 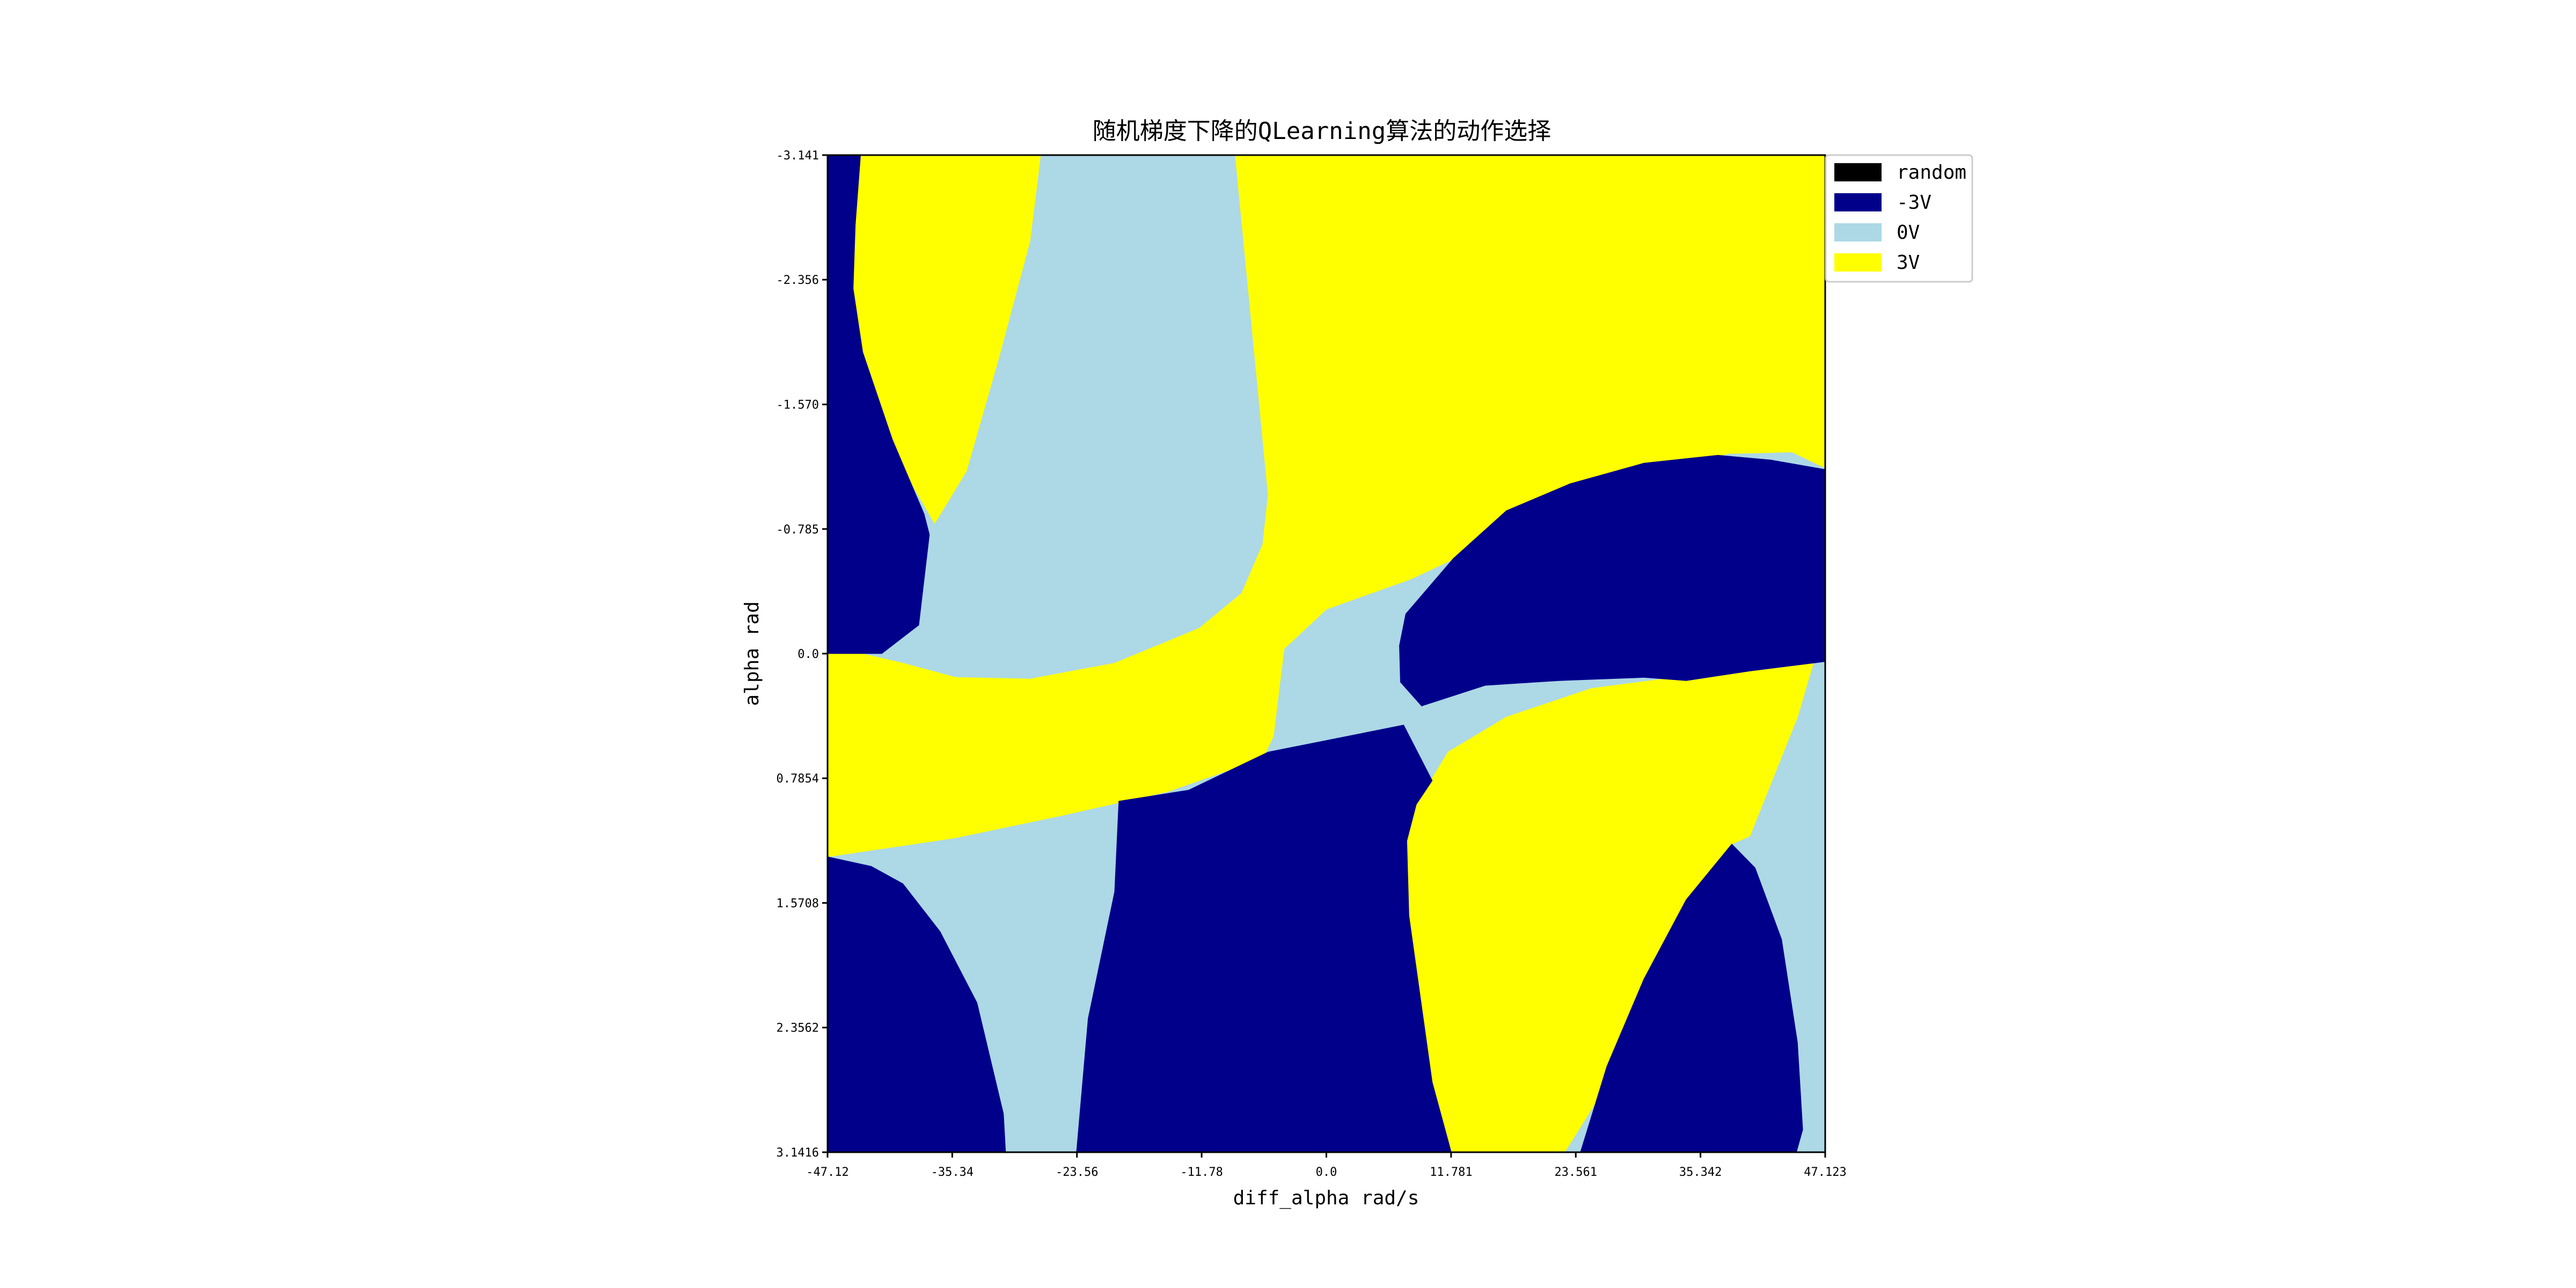 I want to click on legend-box, so click(x=1899, y=218).